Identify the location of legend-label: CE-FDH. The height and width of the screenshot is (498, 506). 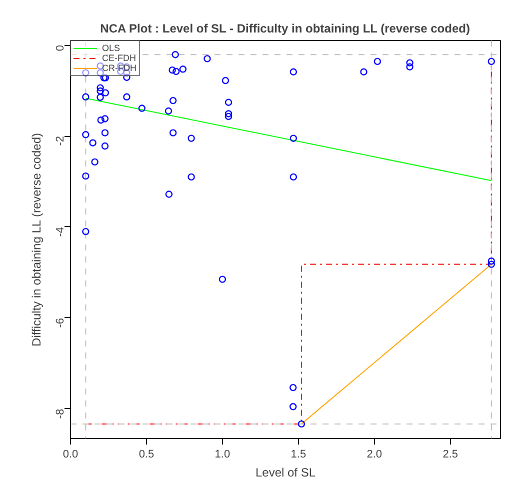
(119, 58).